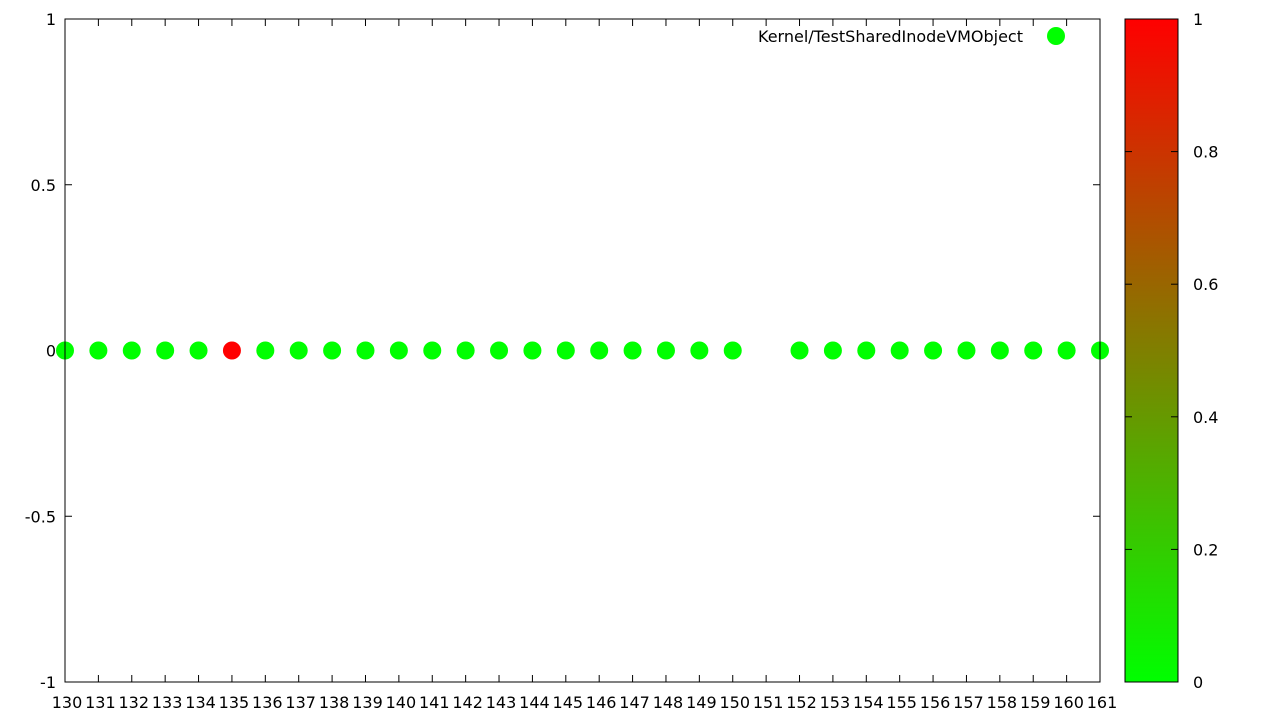  I want to click on x-tick-label: 156, so click(935, 702).